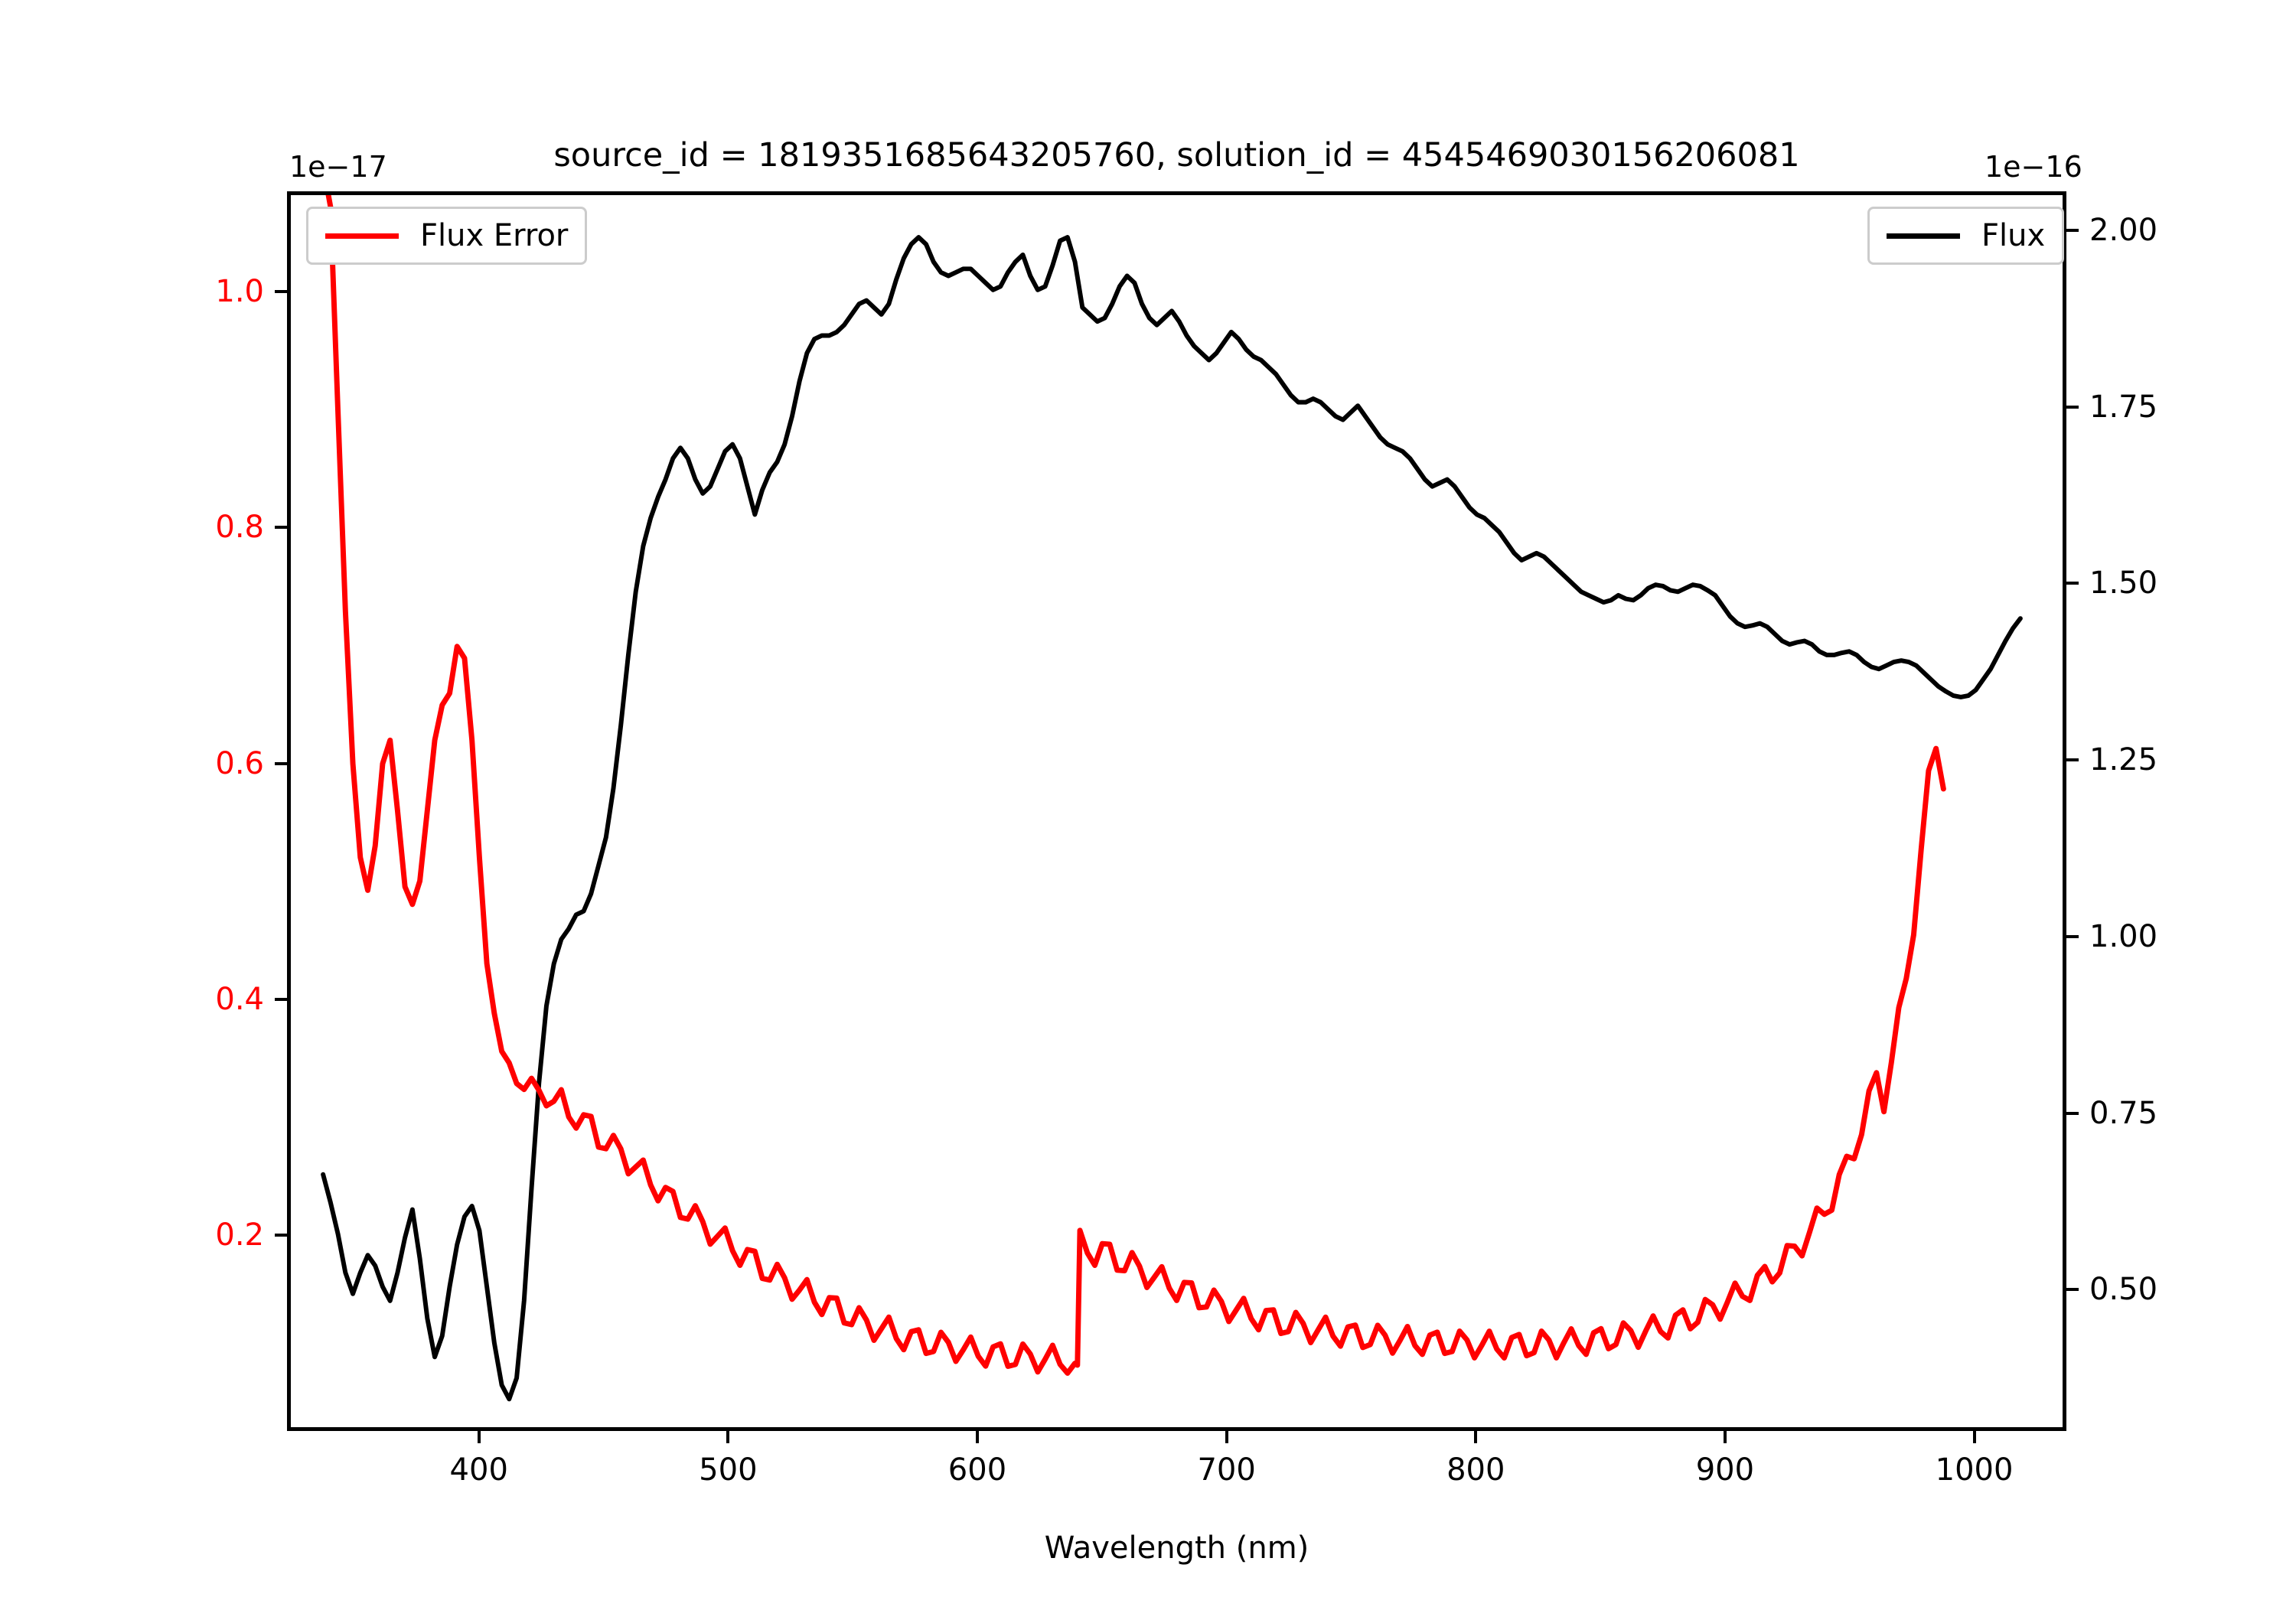 The image size is (2296, 1607). Describe the element at coordinates (2072, 1113) in the screenshot. I see `right-y-tick-mark-0.75` at that location.